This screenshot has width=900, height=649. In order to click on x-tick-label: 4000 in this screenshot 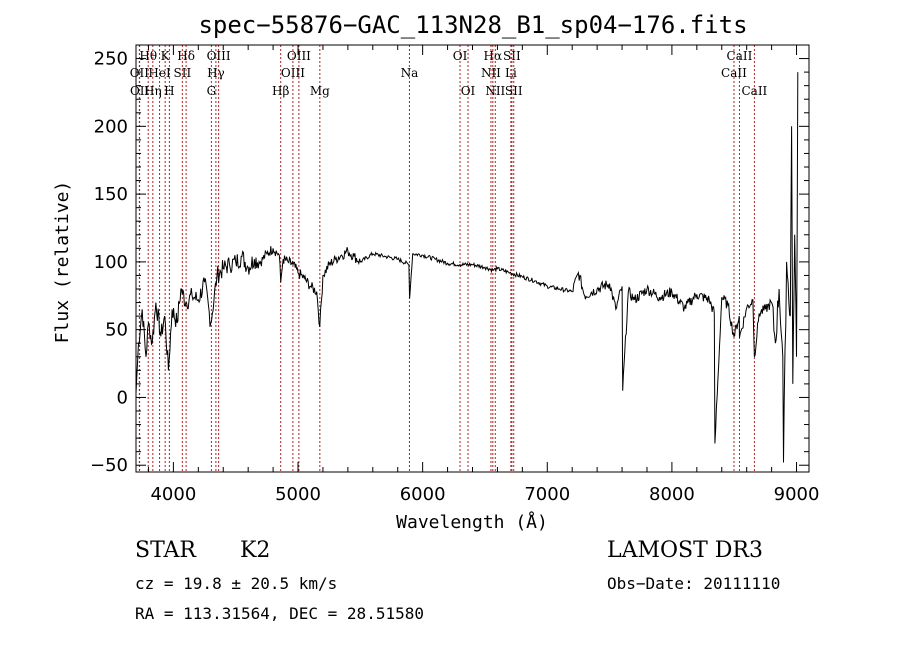, I will do `click(173, 494)`.